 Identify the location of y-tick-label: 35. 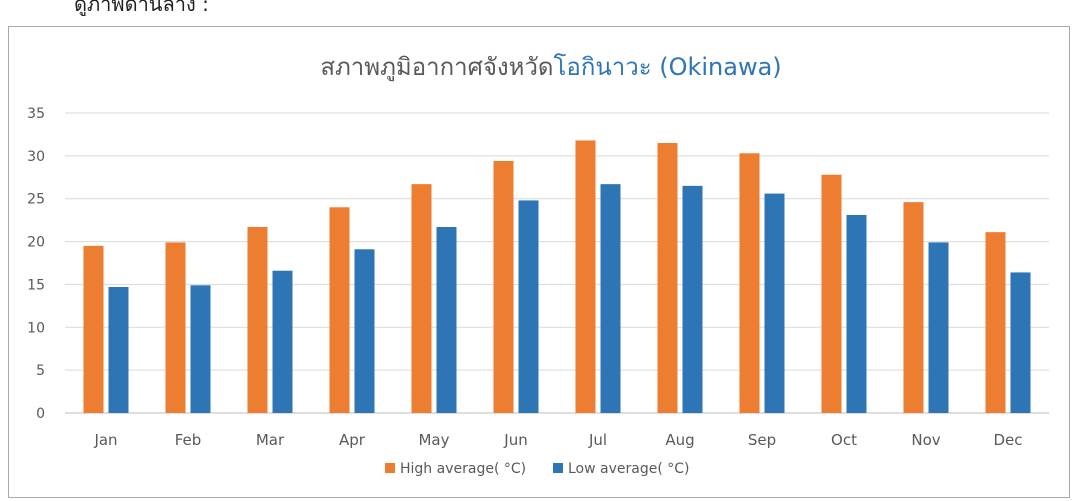
(36, 114).